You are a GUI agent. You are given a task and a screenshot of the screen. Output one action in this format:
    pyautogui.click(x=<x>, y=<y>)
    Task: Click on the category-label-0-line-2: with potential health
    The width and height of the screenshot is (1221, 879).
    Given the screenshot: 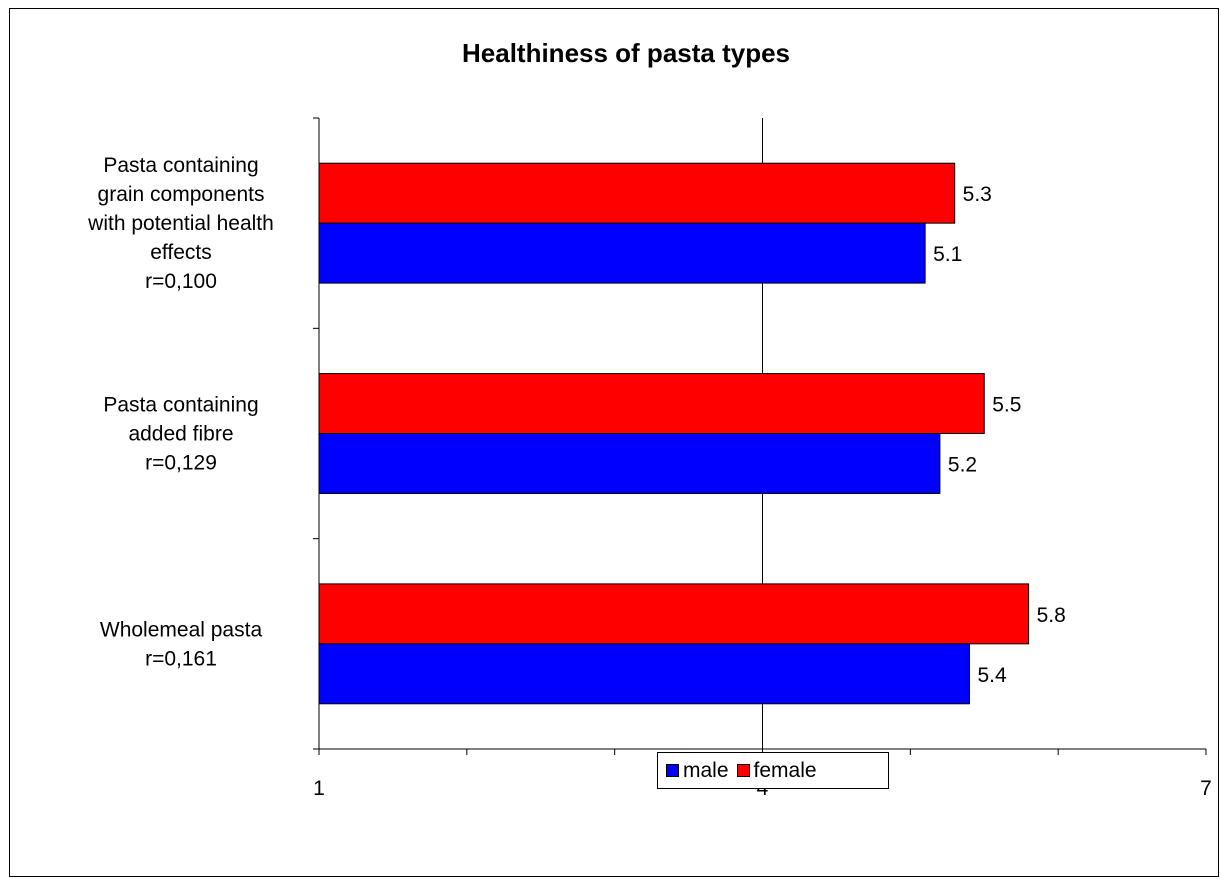 What is the action you would take?
    pyautogui.click(x=180, y=223)
    